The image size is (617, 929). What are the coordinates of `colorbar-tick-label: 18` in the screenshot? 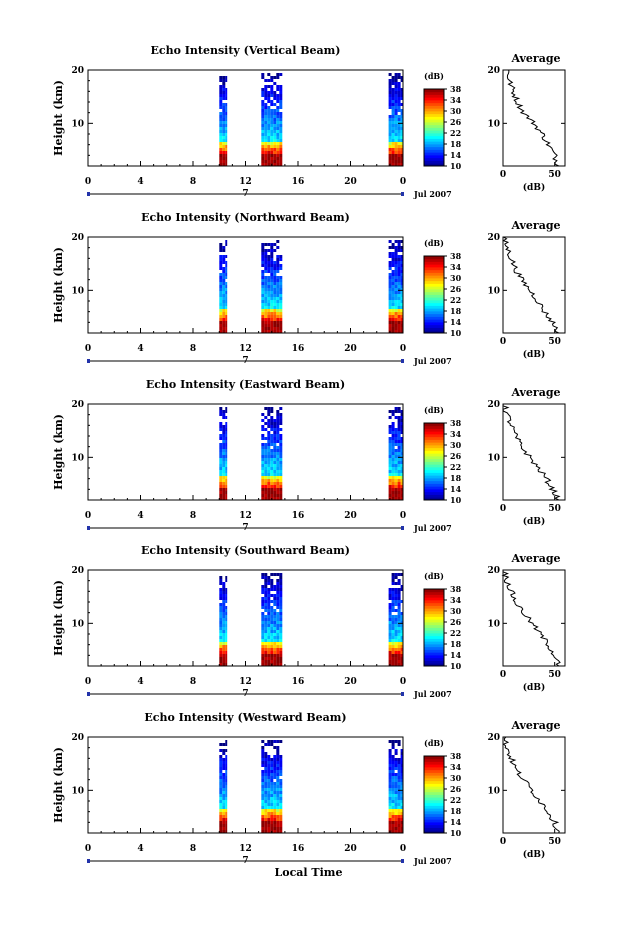 It's located at (456, 478).